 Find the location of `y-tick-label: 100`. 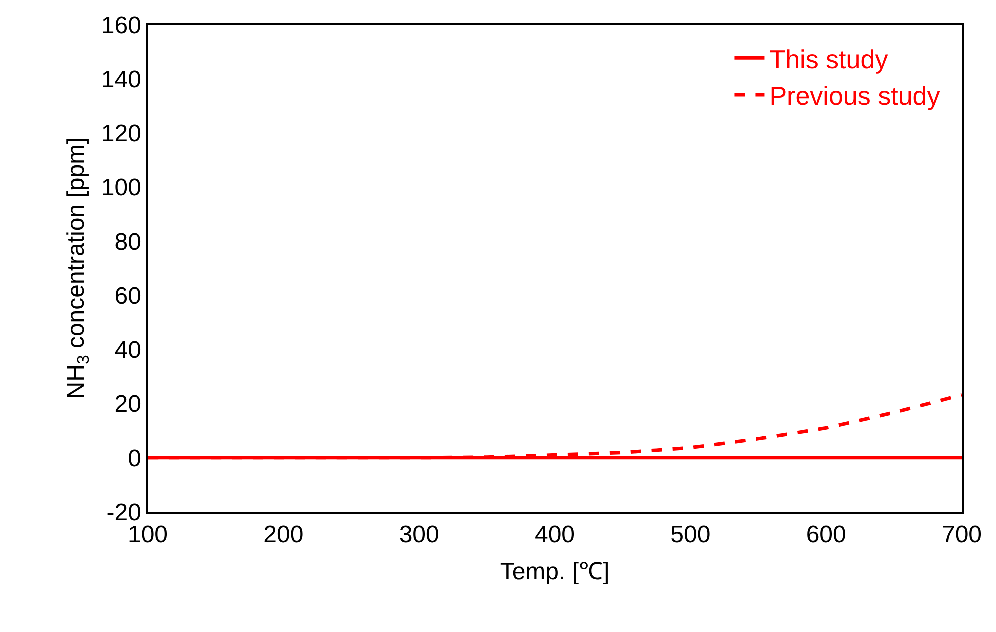

y-tick-label: 100 is located at coordinates (121, 188).